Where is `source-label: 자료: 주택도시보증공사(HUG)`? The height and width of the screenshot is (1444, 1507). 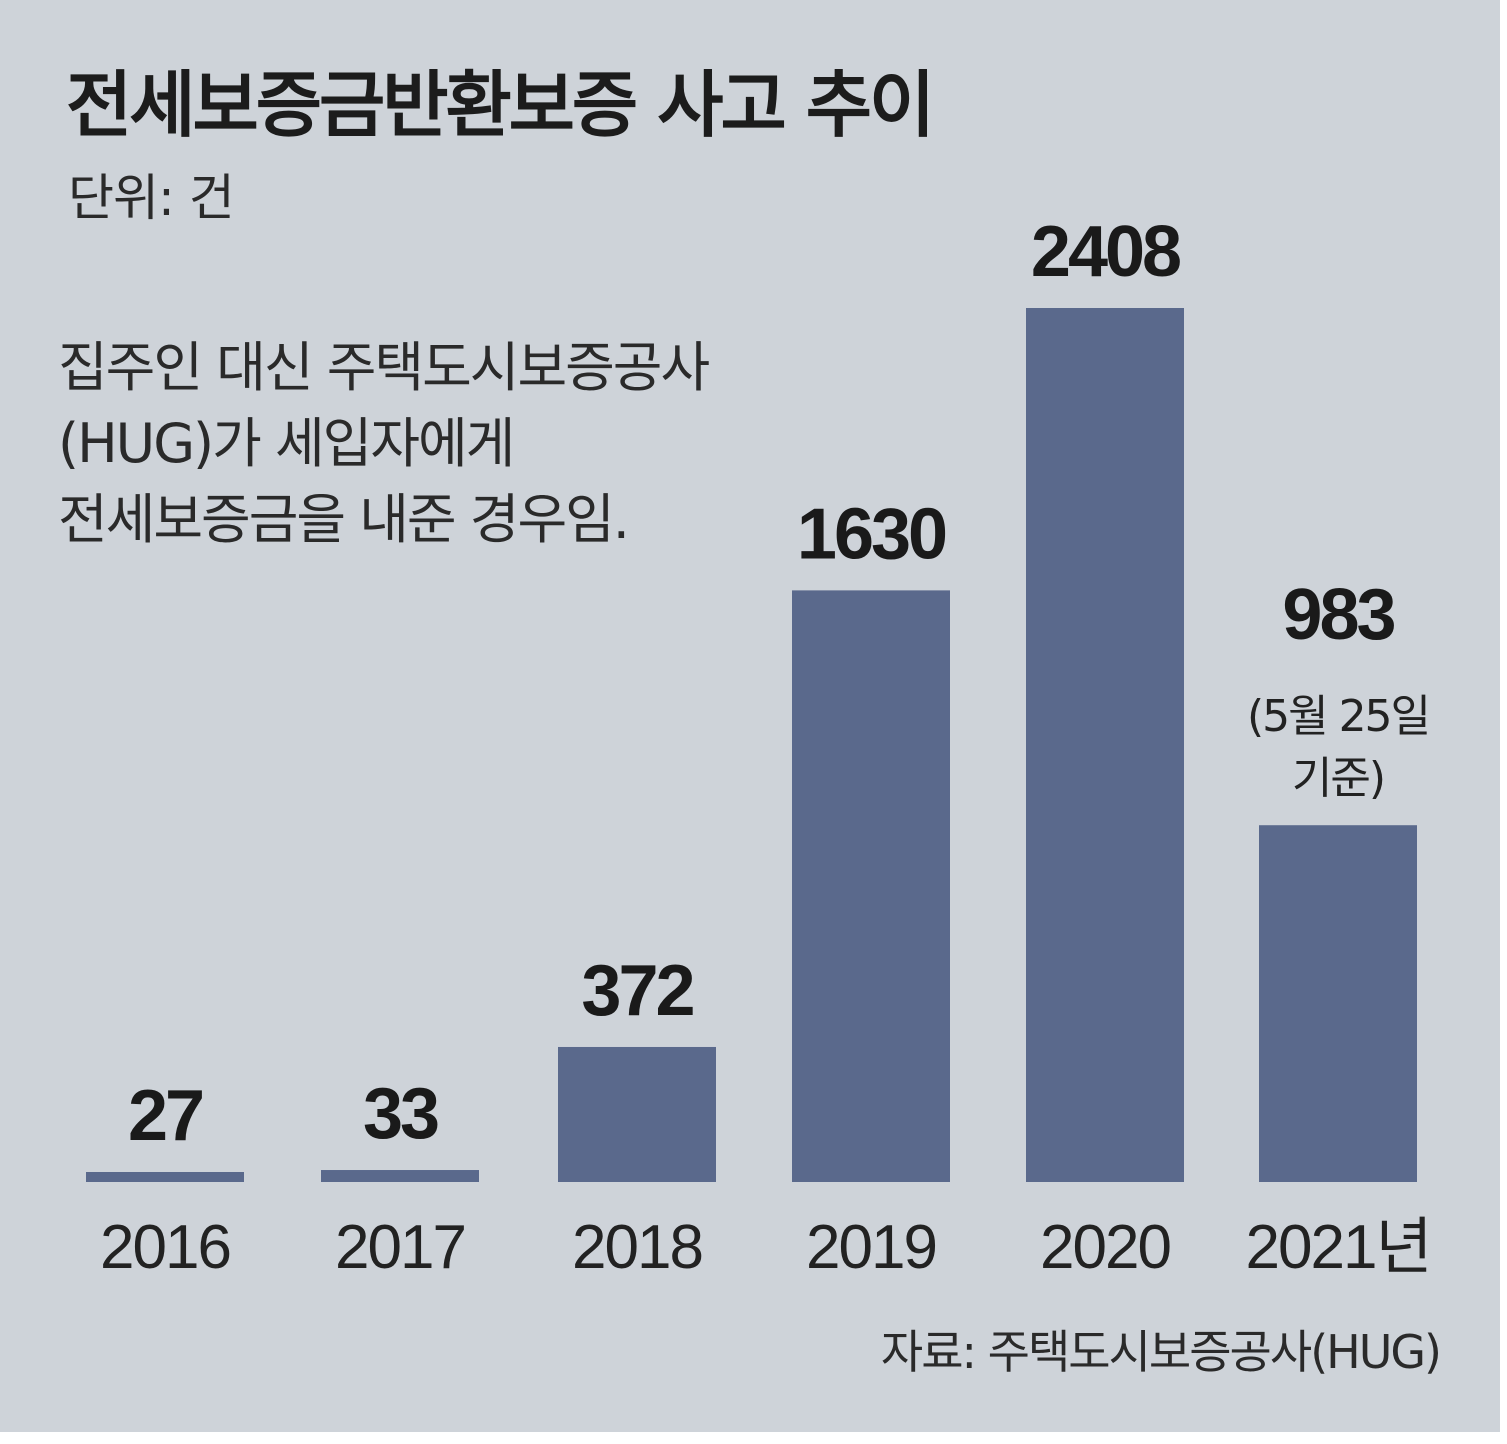 source-label: 자료: 주택도시보증공사(HUG) is located at coordinates (1161, 1352).